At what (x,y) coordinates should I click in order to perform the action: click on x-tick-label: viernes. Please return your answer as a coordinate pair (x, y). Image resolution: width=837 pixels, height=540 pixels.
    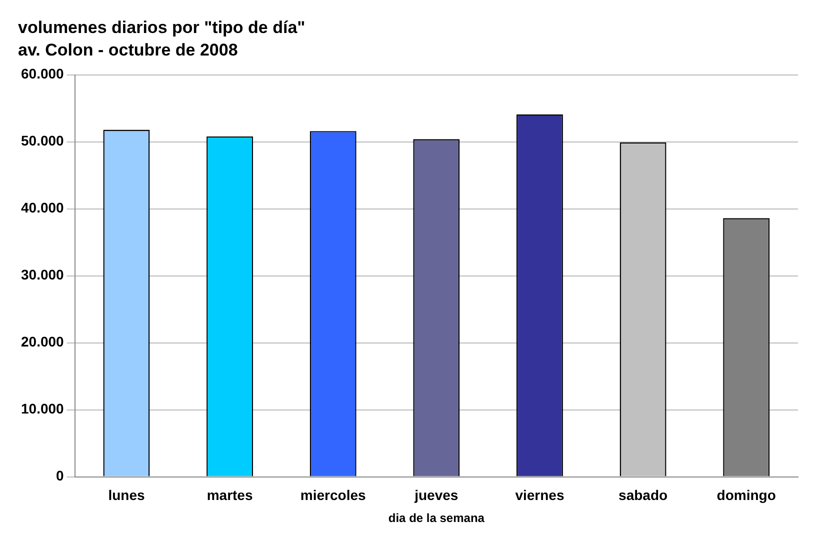
    Looking at the image, I should click on (539, 495).